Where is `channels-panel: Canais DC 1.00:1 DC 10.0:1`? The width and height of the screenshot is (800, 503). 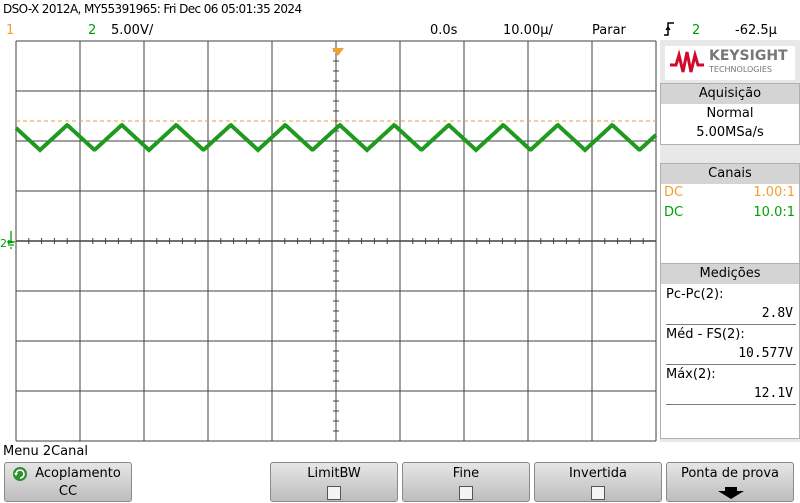
channels-panel: Canais DC 1.00:1 DC 10.0:1 is located at coordinates (730, 218).